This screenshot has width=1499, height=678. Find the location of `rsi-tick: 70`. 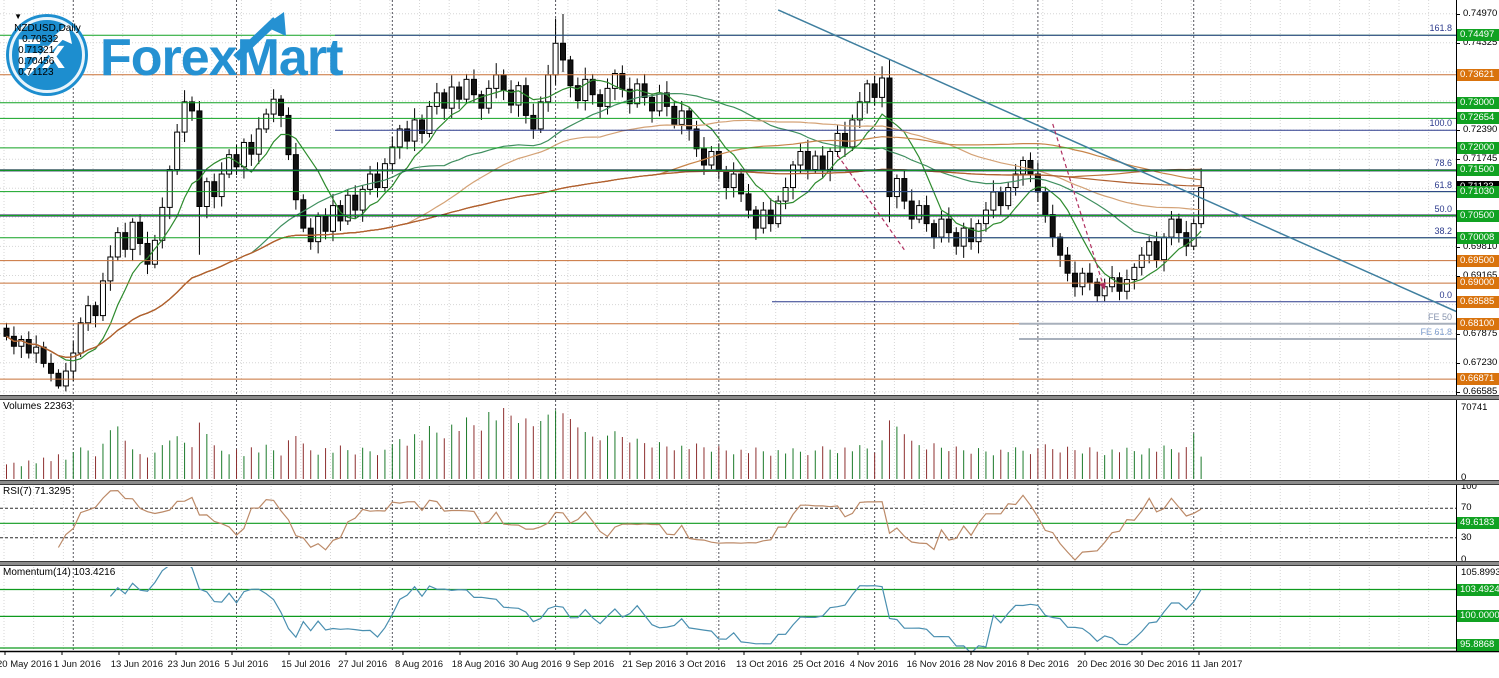

rsi-tick: 70 is located at coordinates (1466, 507).